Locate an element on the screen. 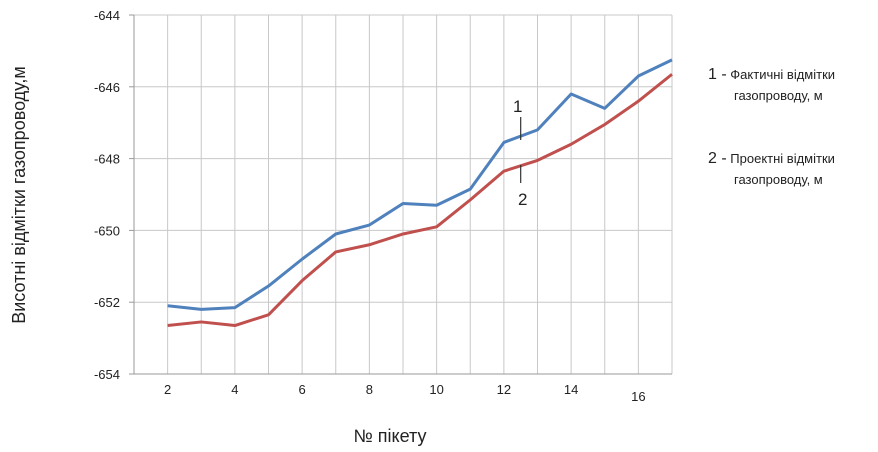 The height and width of the screenshot is (452, 878). x-axis-title: № пікету is located at coordinates (390, 436).